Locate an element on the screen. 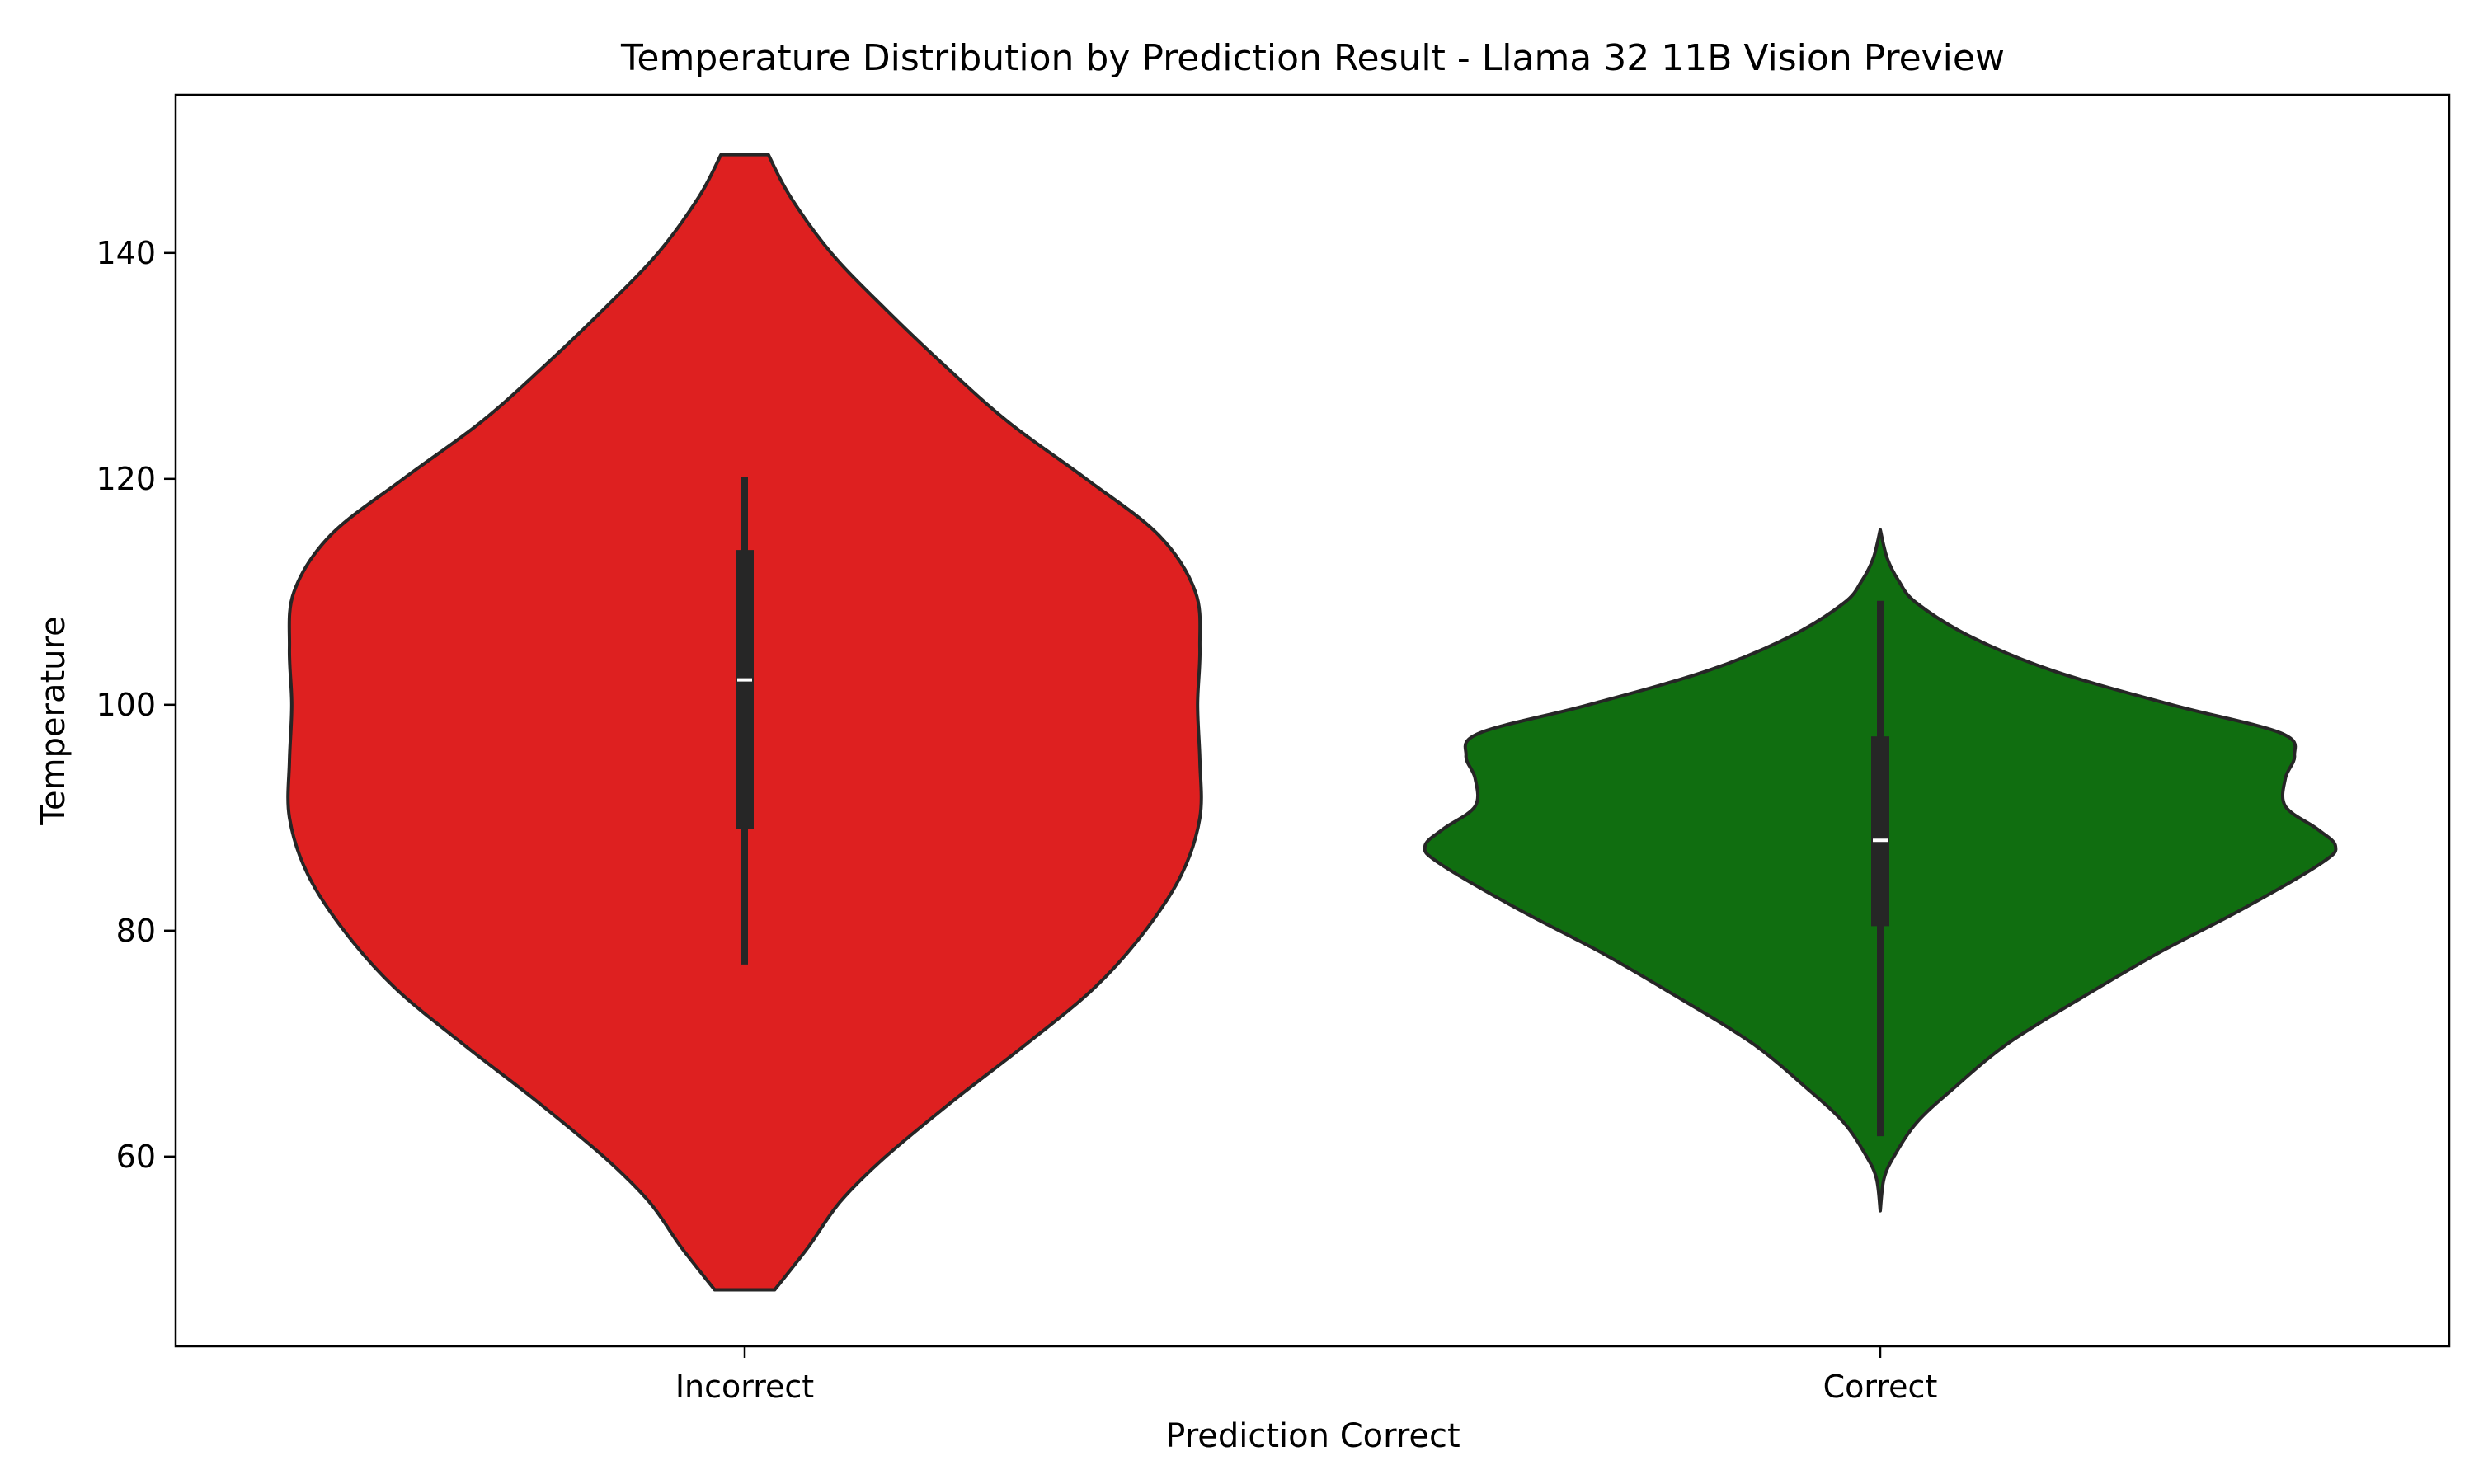 Image resolution: width=2474 pixels, height=1484 pixels. y-axis-label: Temperature is located at coordinates (54, 720).